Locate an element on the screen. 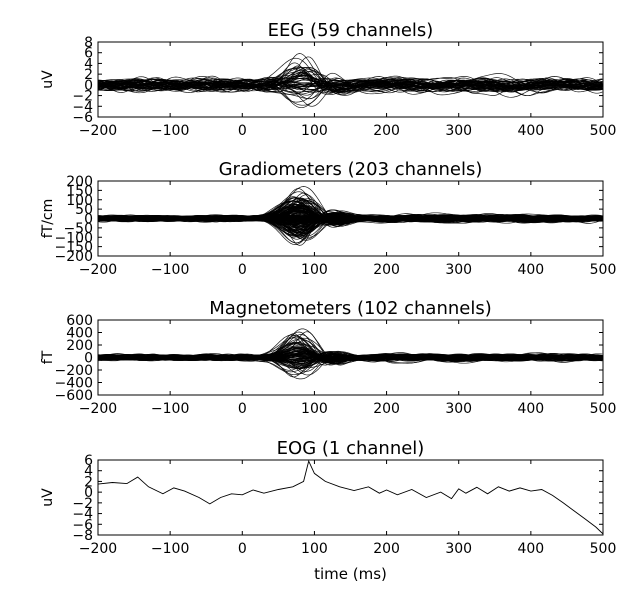  gradiometers-ytick-label: −100 is located at coordinates (74, 238).